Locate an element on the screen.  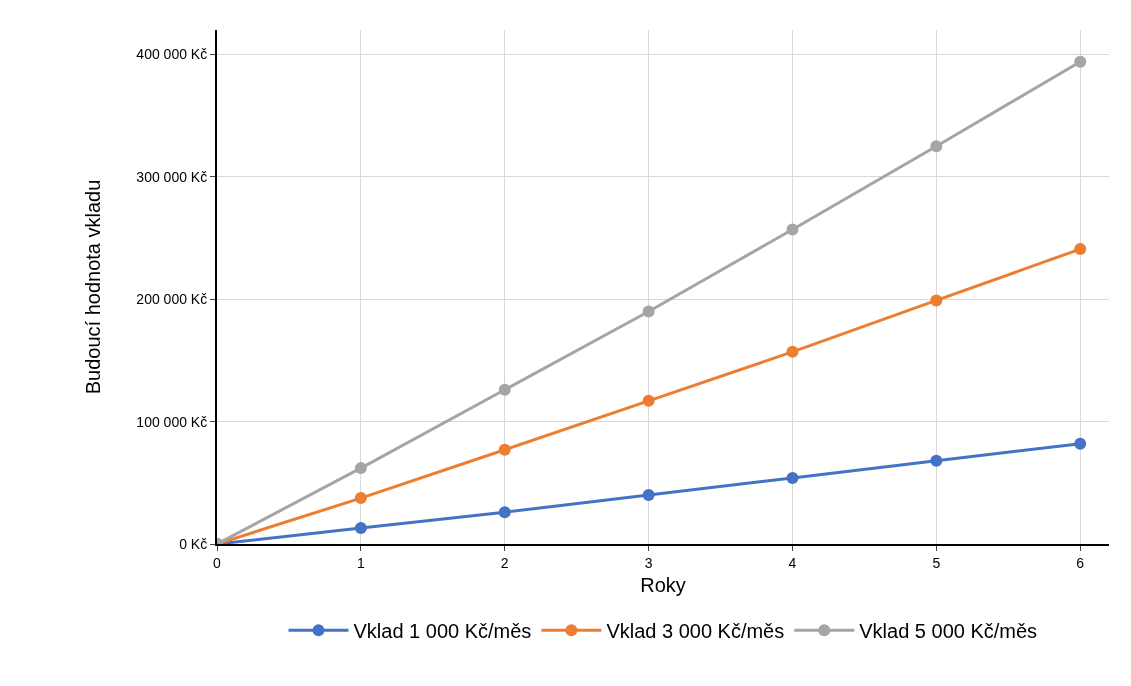
x-tick-label: 5 is located at coordinates (936, 562).